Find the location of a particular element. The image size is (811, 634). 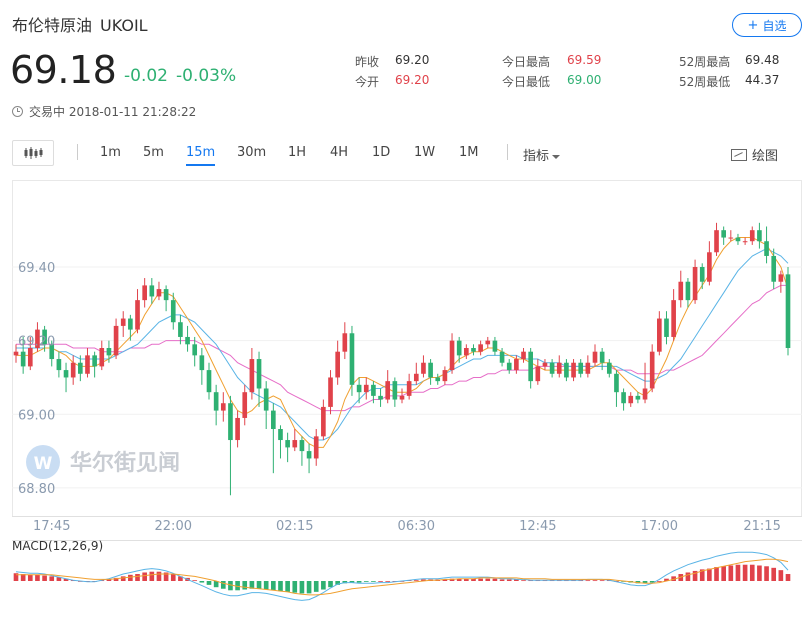

draw-tool-button: 绘图 is located at coordinates (754, 154).